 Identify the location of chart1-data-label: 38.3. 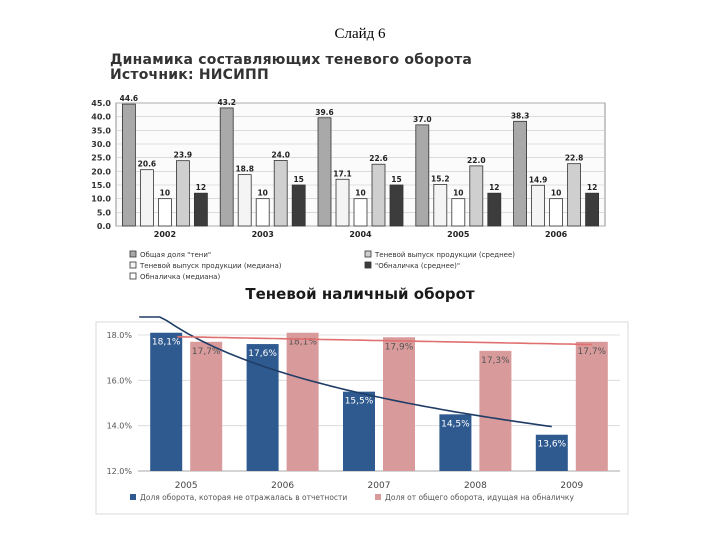
(520, 115).